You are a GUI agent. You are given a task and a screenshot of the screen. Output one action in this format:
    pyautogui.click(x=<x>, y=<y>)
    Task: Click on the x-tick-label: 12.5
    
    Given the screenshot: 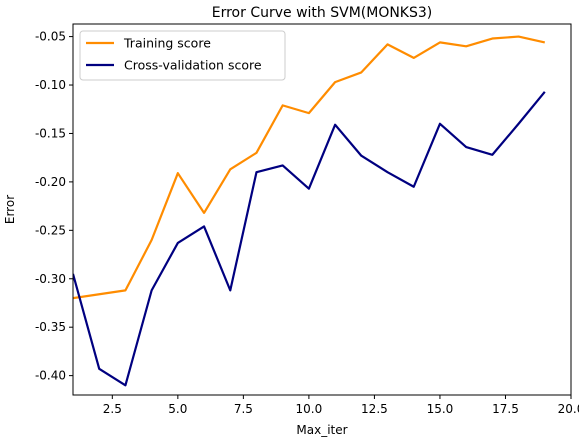 What is the action you would take?
    pyautogui.click(x=374, y=409)
    